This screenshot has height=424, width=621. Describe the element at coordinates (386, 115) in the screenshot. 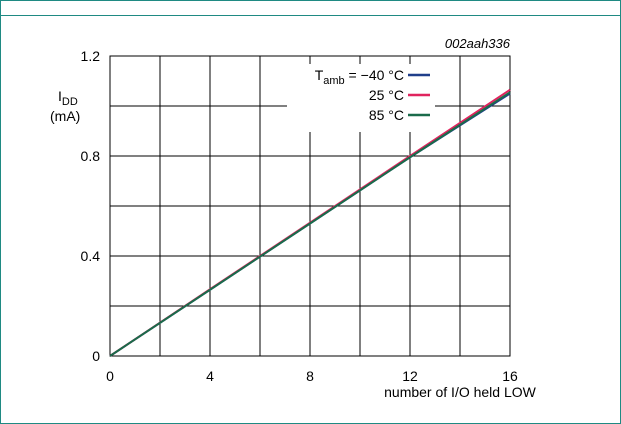

I see `legend-label-2: 85 °C` at that location.